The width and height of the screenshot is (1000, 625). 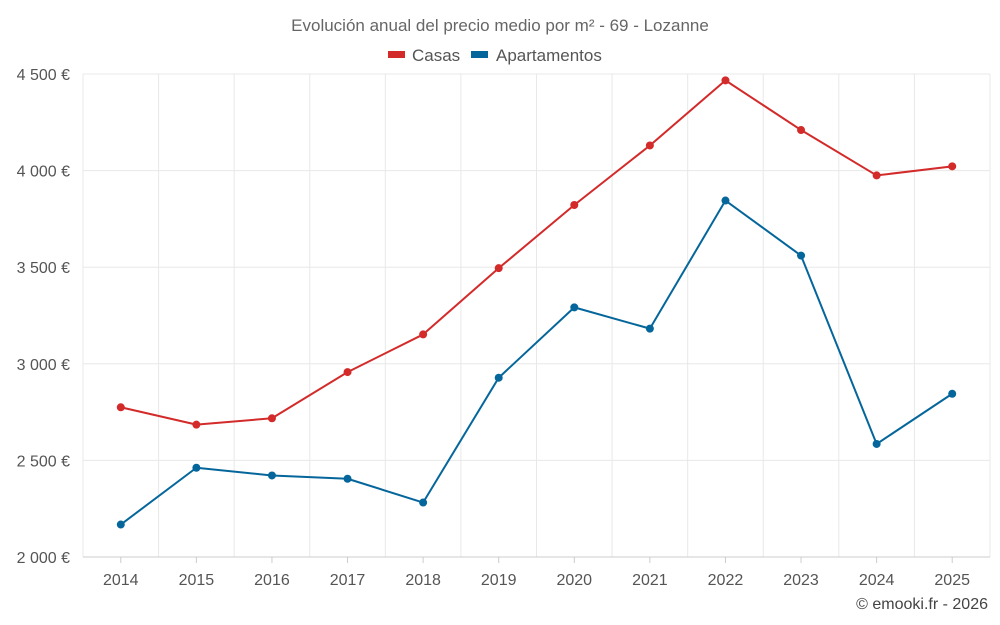 I want to click on legend-swatch-apartamentos, so click(x=479, y=54).